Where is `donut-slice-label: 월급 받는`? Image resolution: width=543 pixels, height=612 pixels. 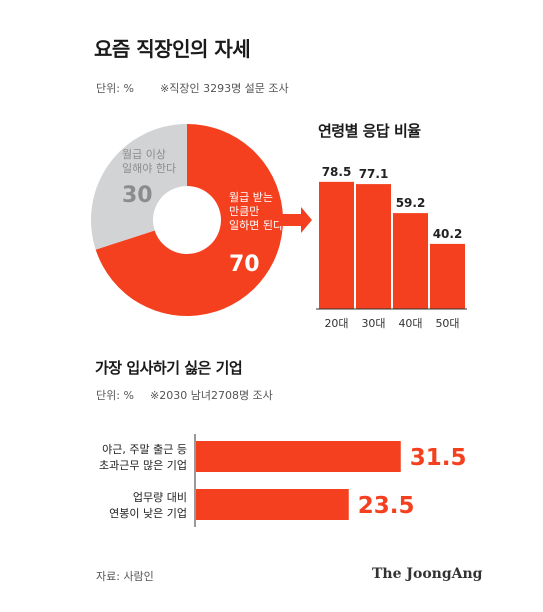 donut-slice-label: 월급 받는 is located at coordinates (251, 197).